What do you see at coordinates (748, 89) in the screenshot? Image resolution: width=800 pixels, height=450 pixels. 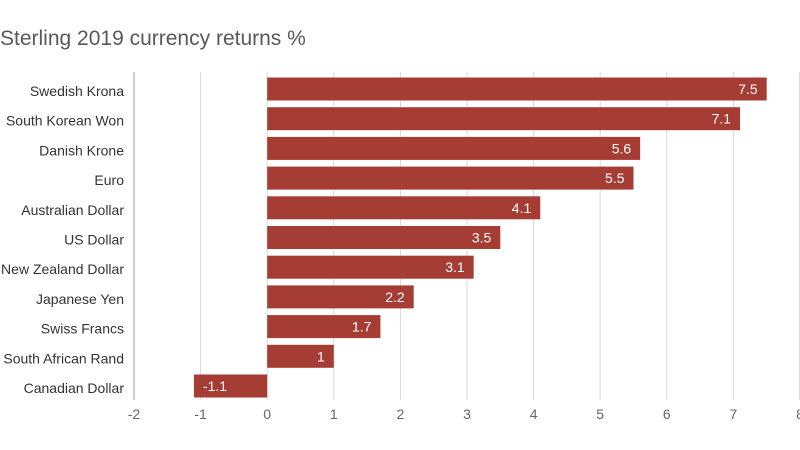 I see `data-label: 7.5` at bounding box center [748, 89].